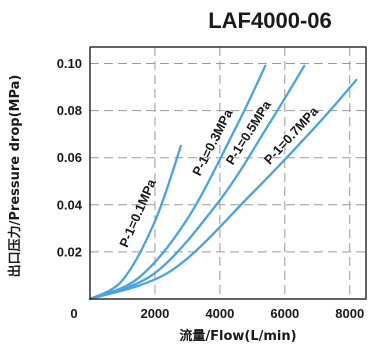 This screenshot has height=350, width=381. Describe the element at coordinates (270, 20) in the screenshot. I see `chart-title: LAF4000-06` at that location.